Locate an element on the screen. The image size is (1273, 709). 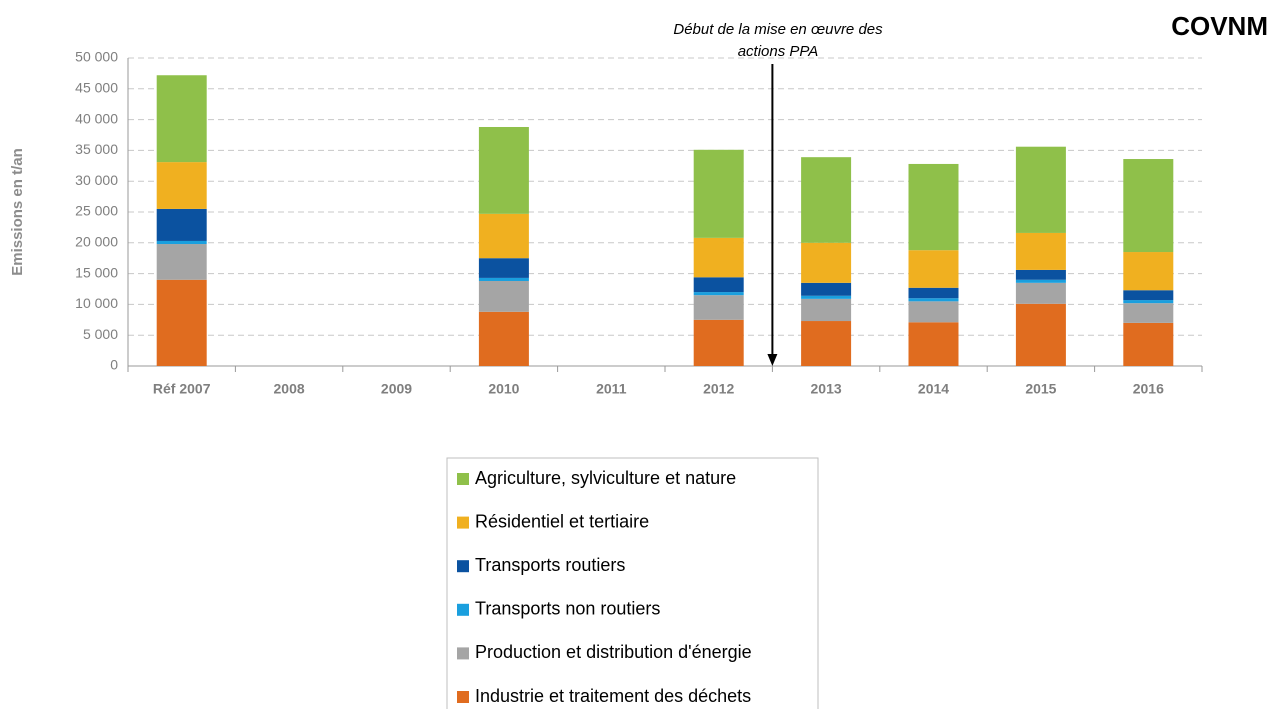
x-tick-label: 2016 is located at coordinates (1148, 389).